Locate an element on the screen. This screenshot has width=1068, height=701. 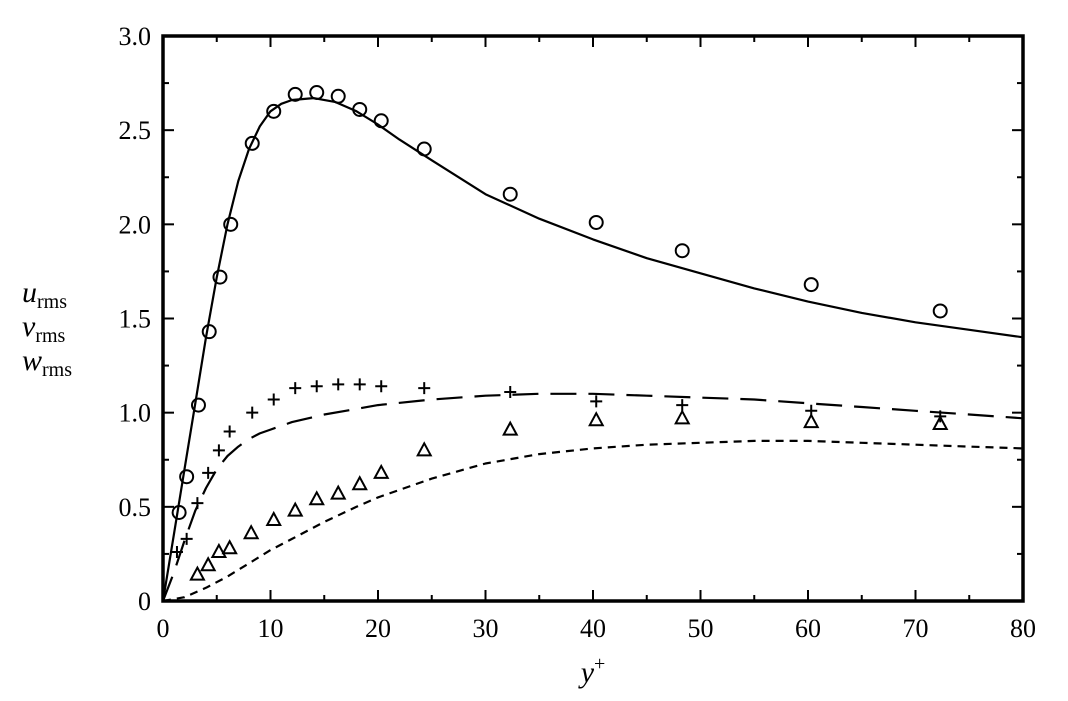
x-tick-label: 40 is located at coordinates (593, 628).